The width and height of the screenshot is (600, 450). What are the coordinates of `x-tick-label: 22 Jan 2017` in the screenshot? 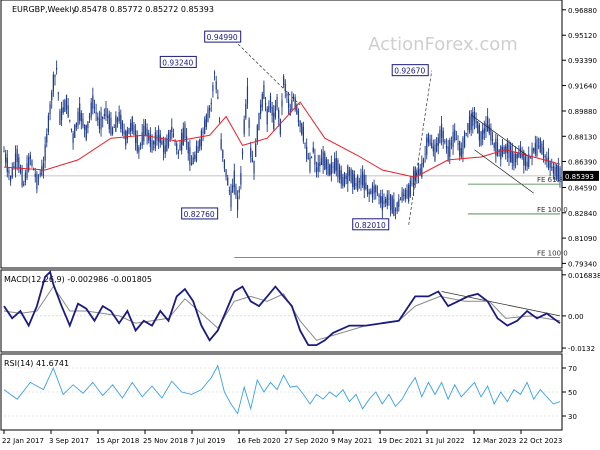 It's located at (23, 441).